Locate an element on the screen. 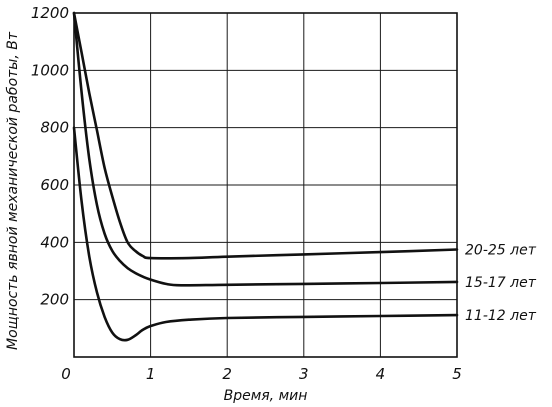 The width and height of the screenshot is (552, 407). y-tick-label: 800 is located at coordinates (54, 128).